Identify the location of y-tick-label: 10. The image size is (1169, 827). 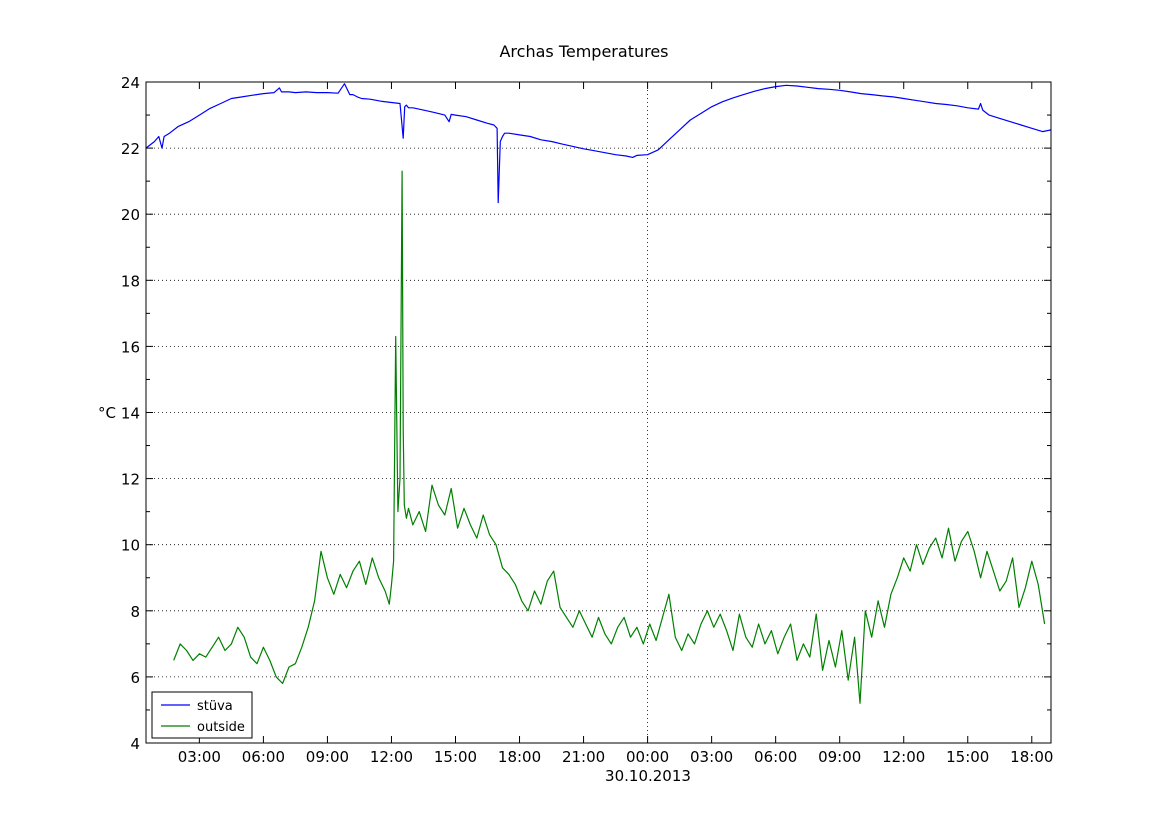
(130, 546).